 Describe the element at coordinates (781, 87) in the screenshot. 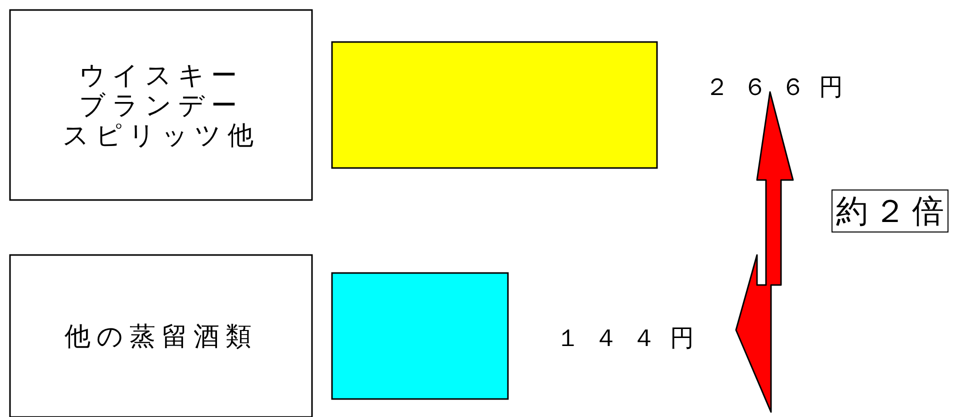

I see `data-label: ２６６円` at that location.